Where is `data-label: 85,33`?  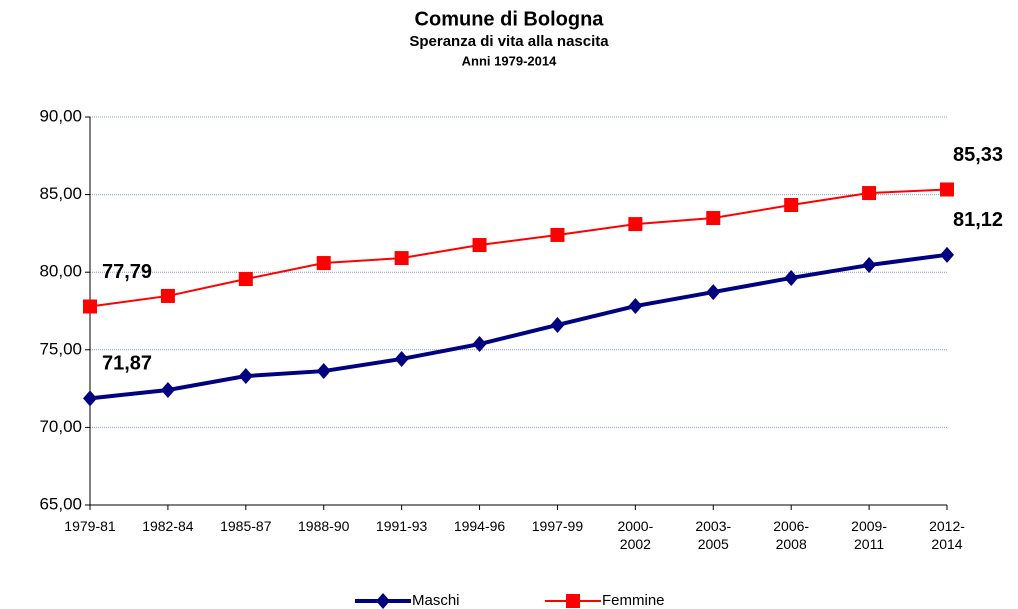
data-label: 85,33 is located at coordinates (978, 155).